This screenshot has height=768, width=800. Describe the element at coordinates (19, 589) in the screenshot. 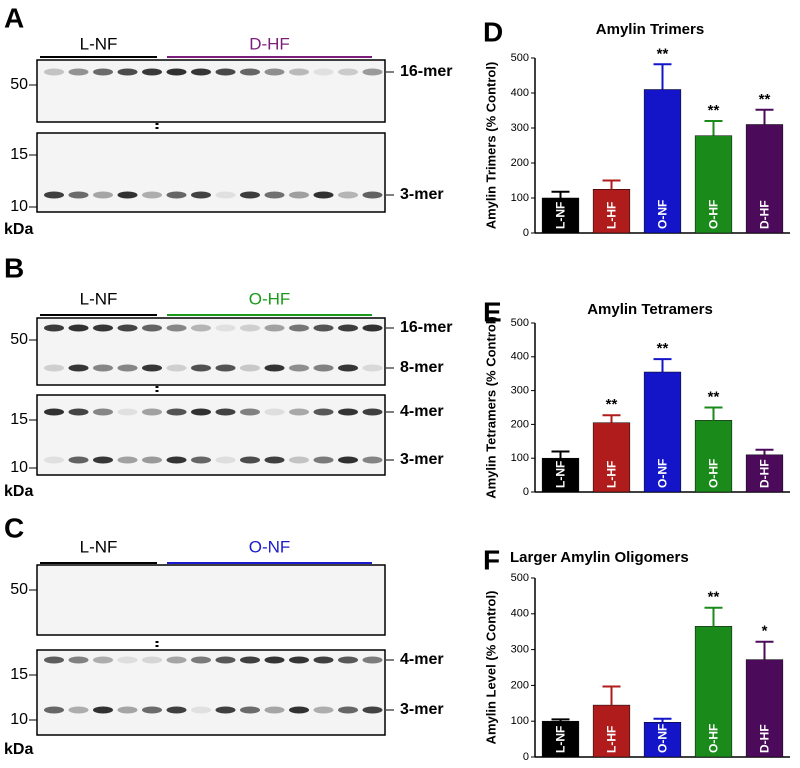

I see `marker-label: 50` at that location.